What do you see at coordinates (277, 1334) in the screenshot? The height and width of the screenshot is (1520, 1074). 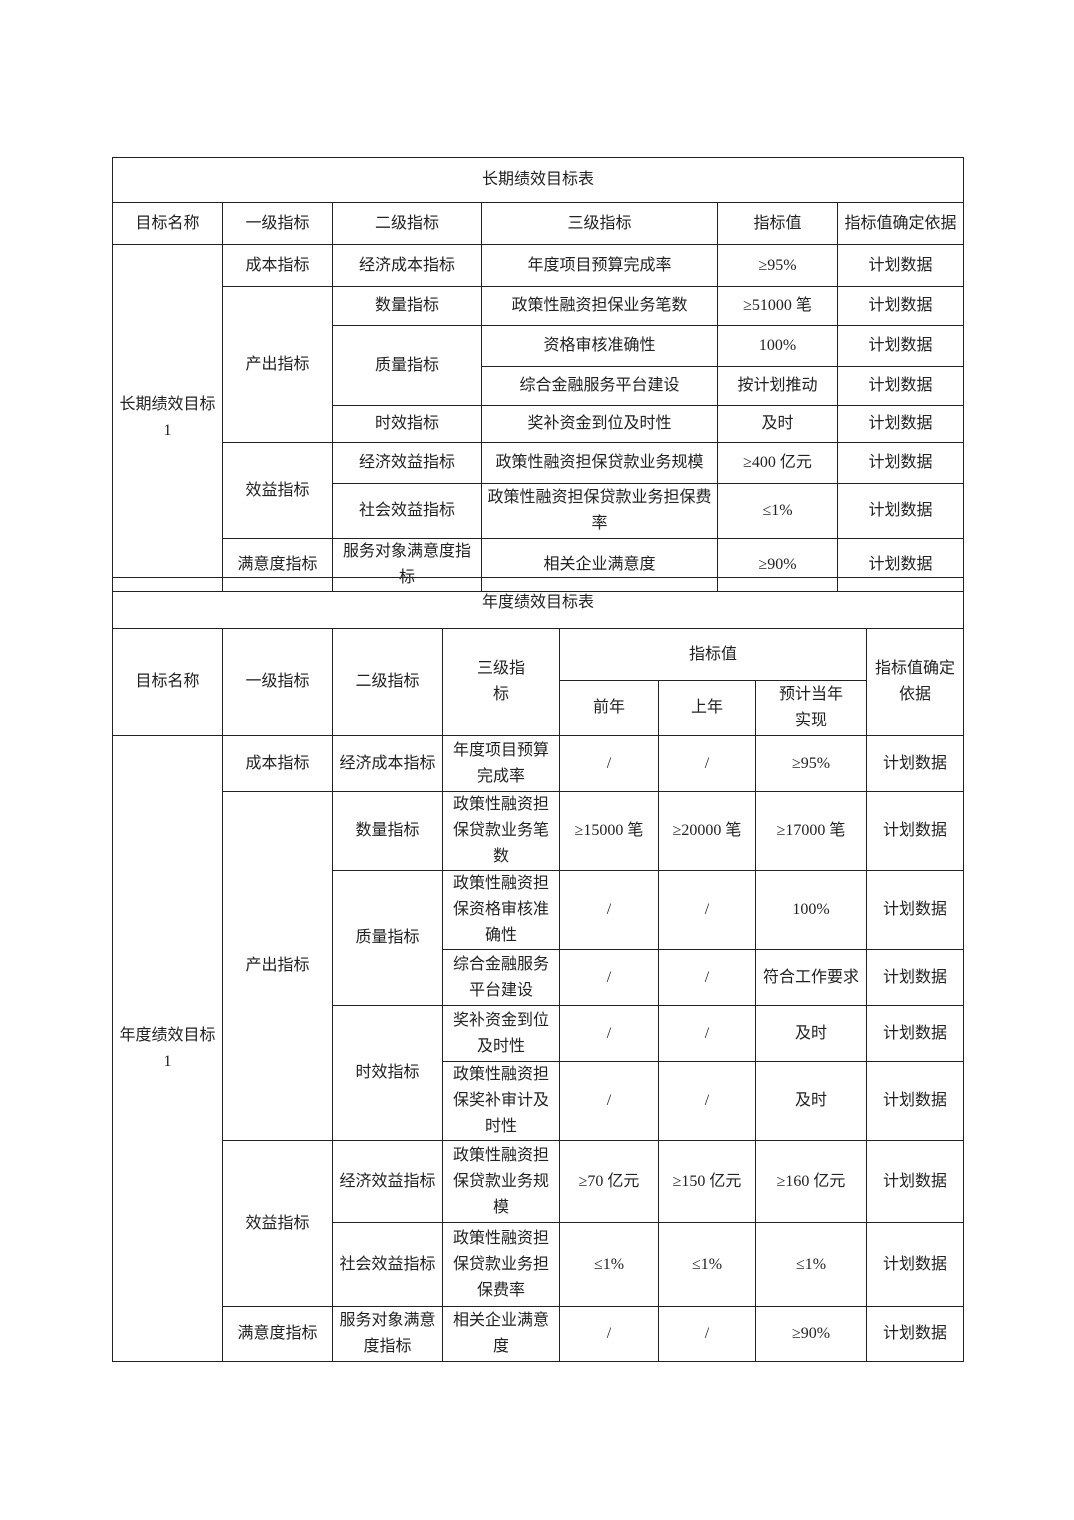 I see `level1-cell: 满意度指标` at bounding box center [277, 1334].